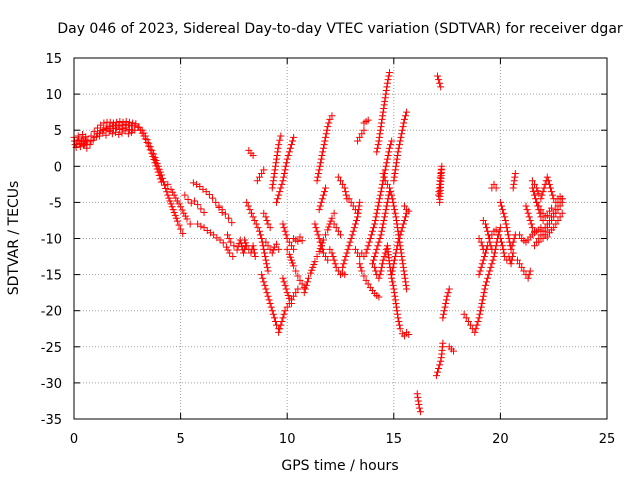 Image resolution: width=640 pixels, height=480 pixels. What do you see at coordinates (607, 439) in the screenshot?
I see `x-tick-label: 25` at bounding box center [607, 439].